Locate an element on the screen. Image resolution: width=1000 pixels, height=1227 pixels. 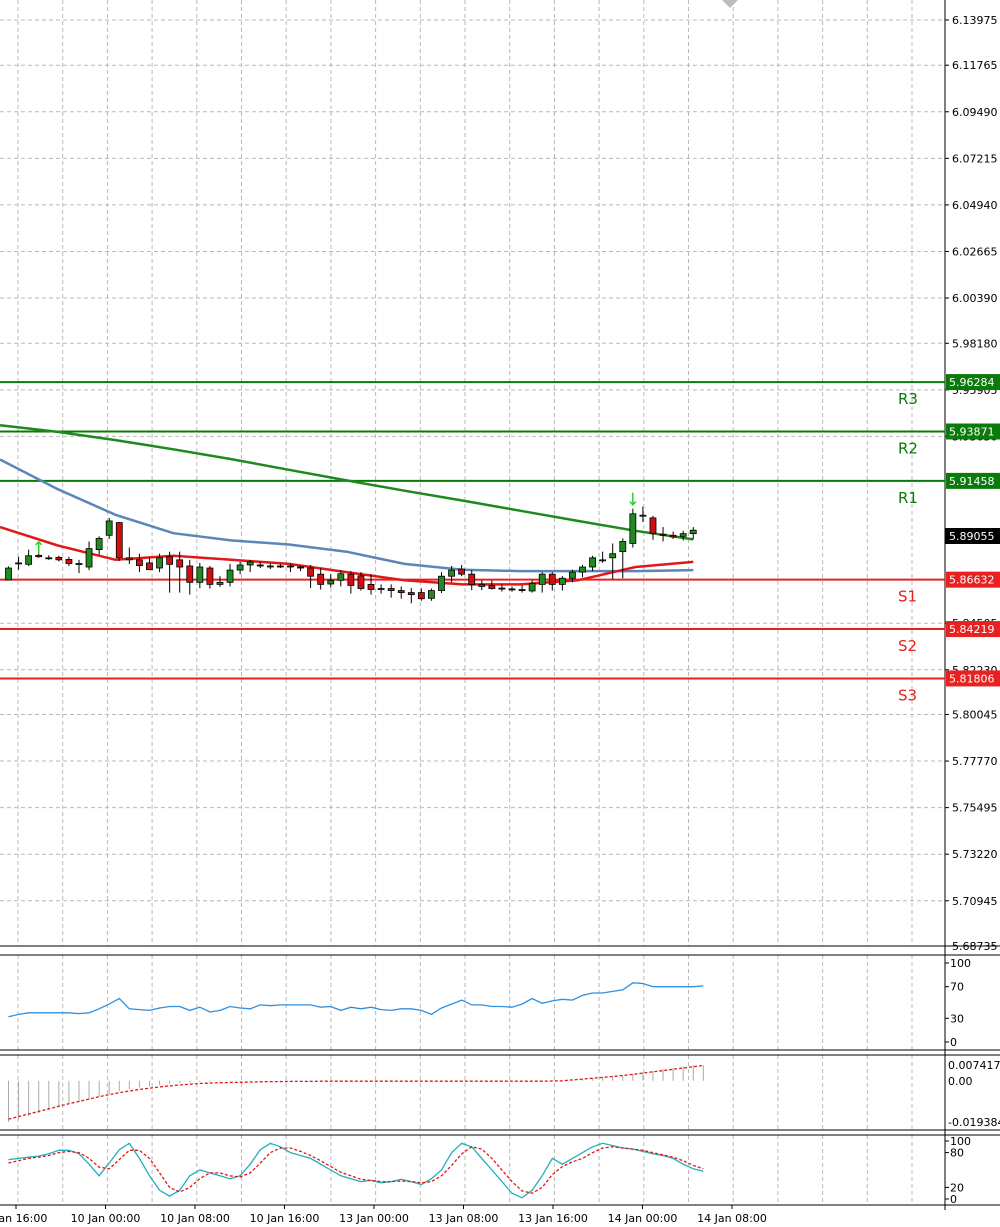
current-price-box is located at coordinates (972, 536).